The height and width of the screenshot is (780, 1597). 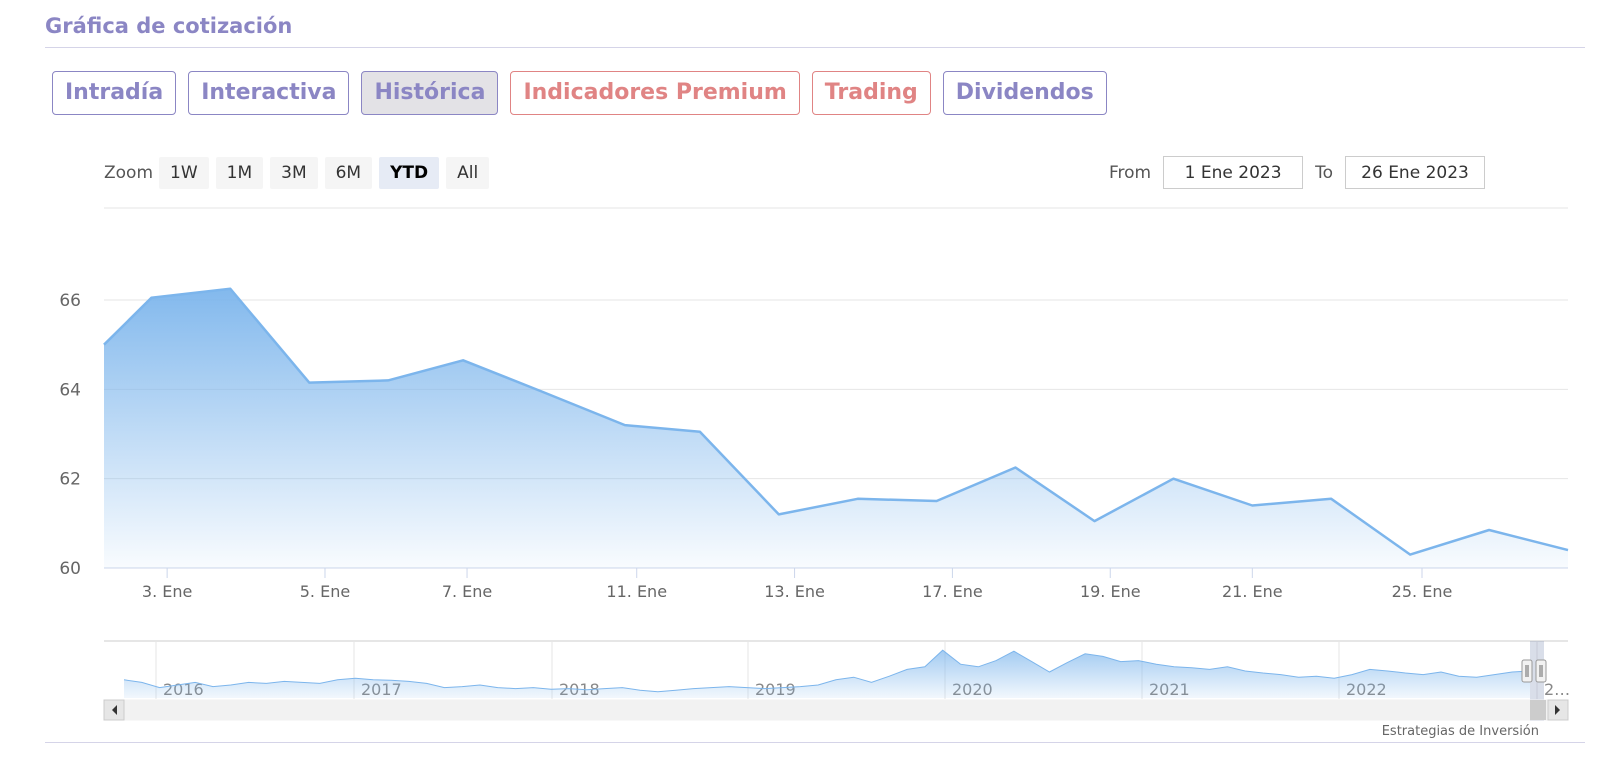 I want to click on tab-interactiva: Interactiva, so click(x=269, y=93).